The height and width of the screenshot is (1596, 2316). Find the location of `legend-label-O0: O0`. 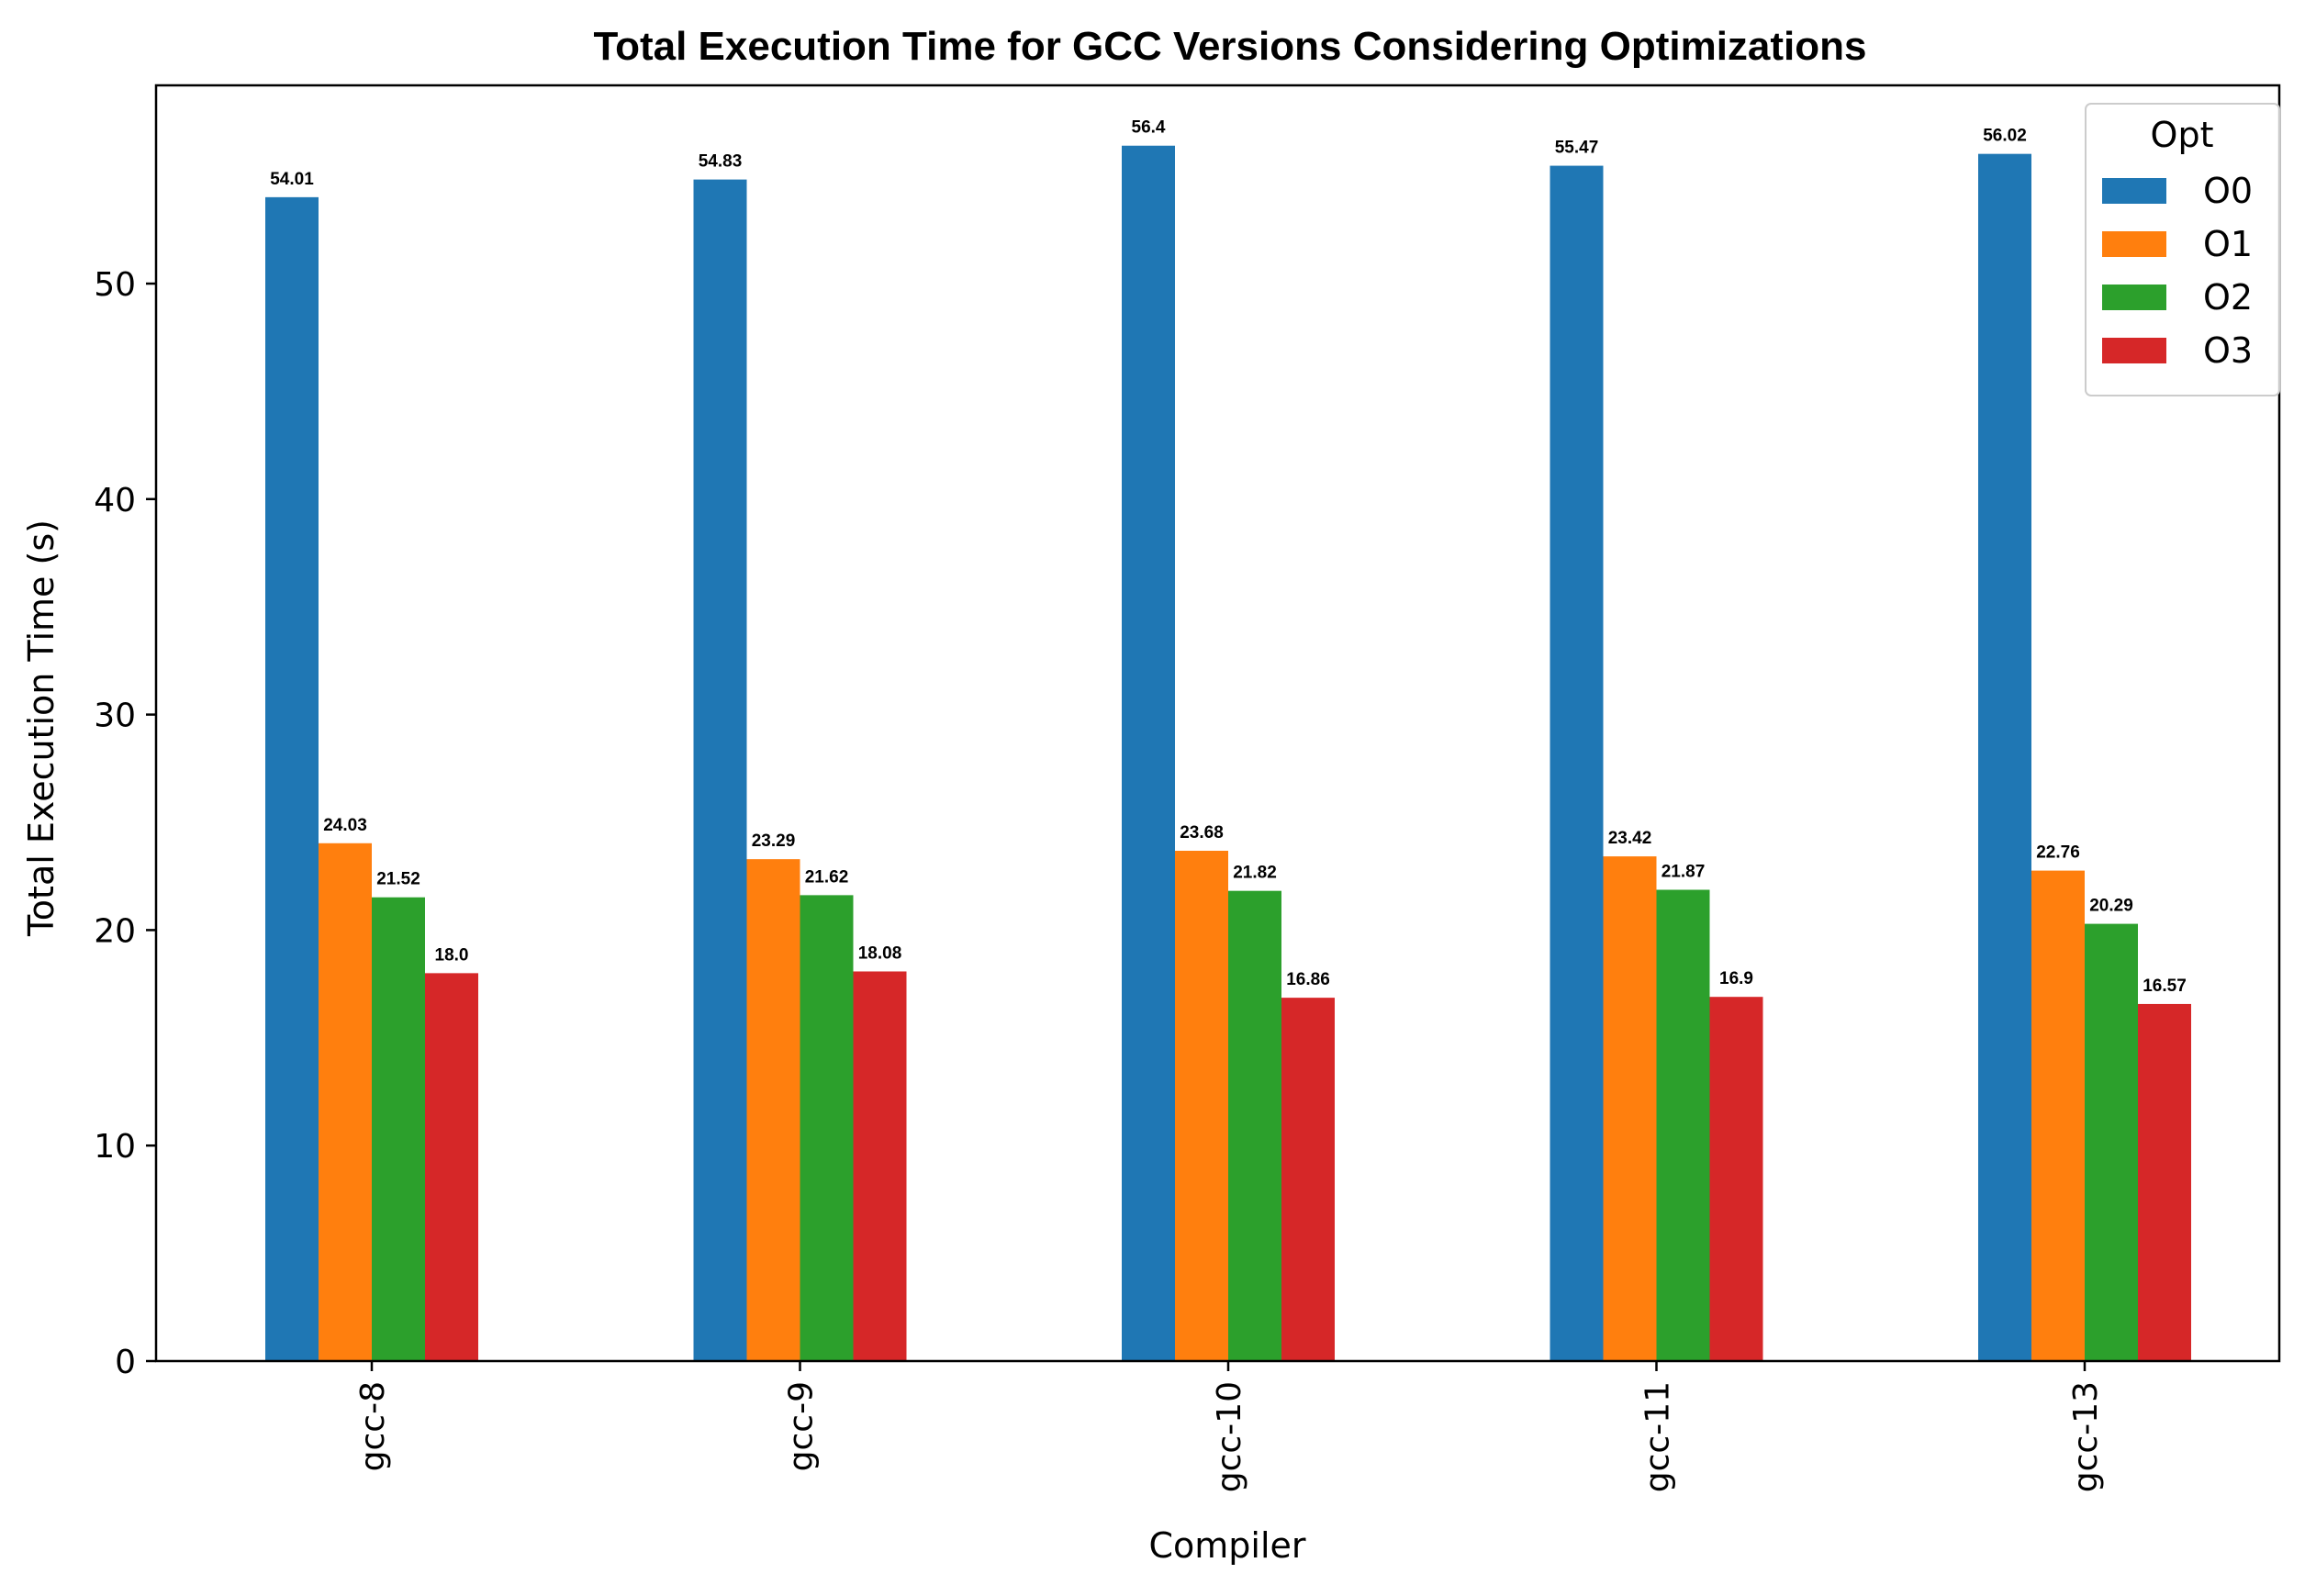

legend-label-O0: O0 is located at coordinates (2228, 191).